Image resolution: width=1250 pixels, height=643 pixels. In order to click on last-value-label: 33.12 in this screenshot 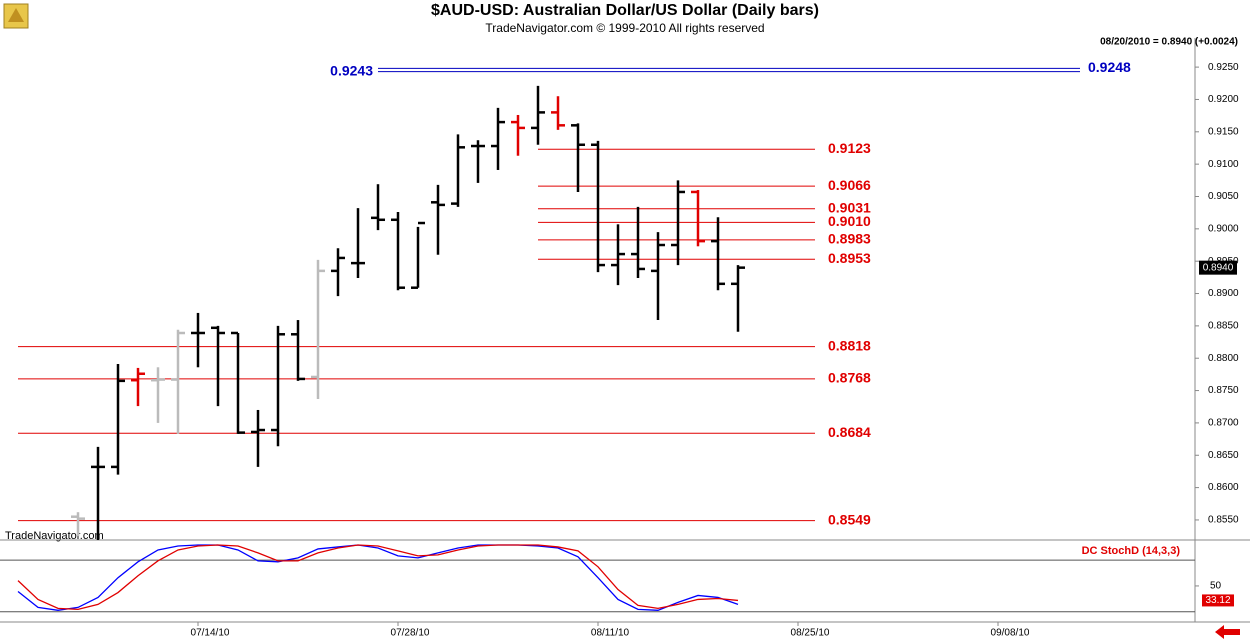, I will do `click(1217, 600)`.